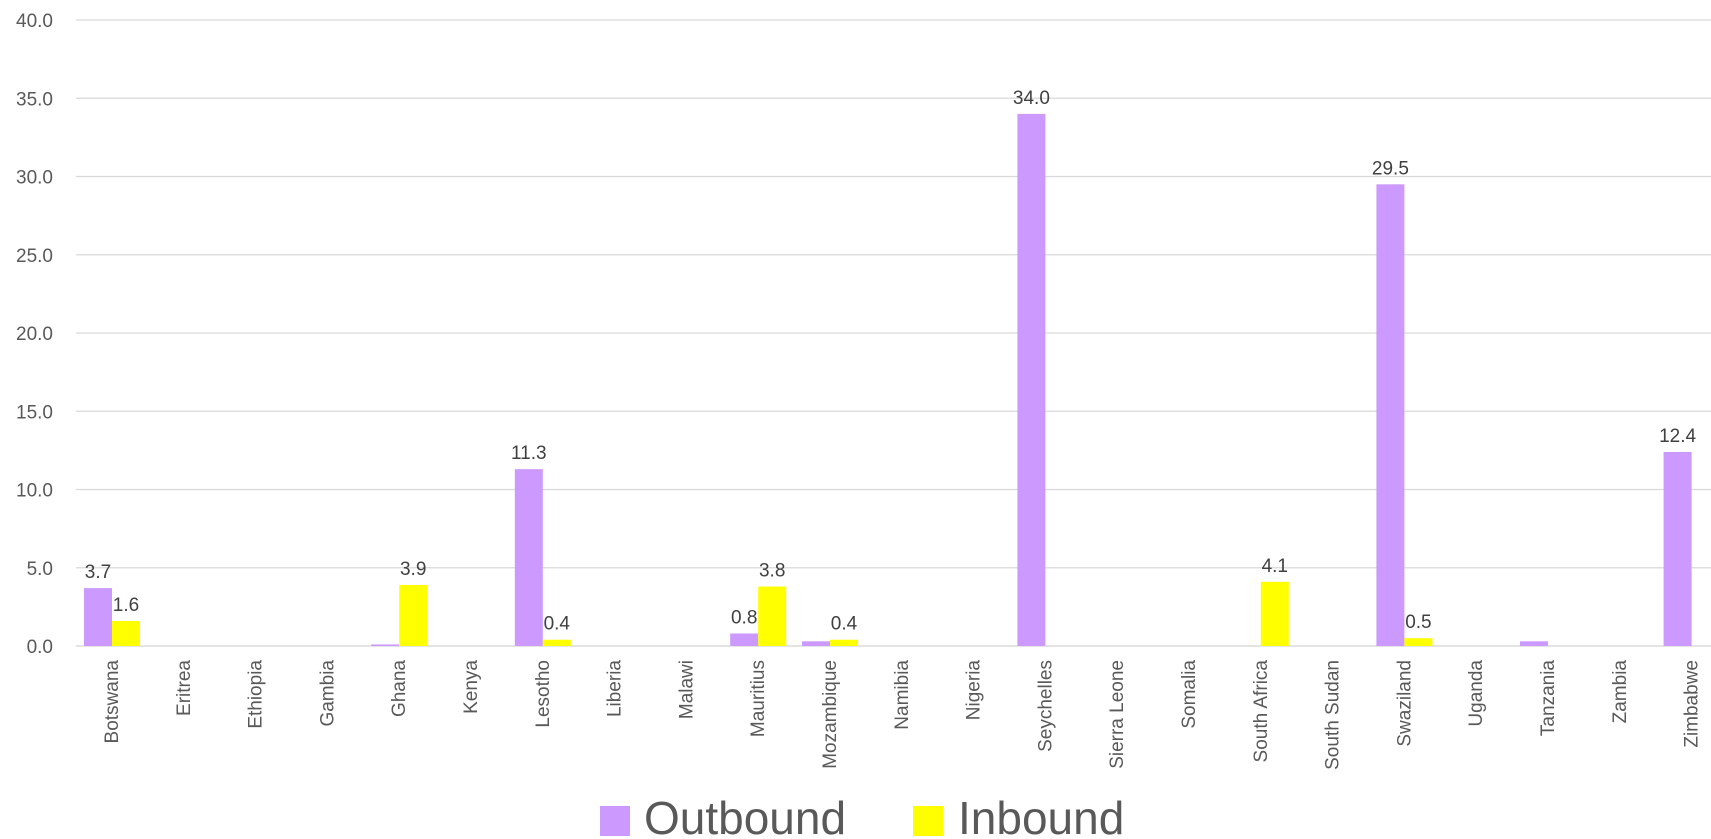 The height and width of the screenshot is (839, 1711). What do you see at coordinates (1333, 715) in the screenshot?
I see `x-category-label: South Sudan` at bounding box center [1333, 715].